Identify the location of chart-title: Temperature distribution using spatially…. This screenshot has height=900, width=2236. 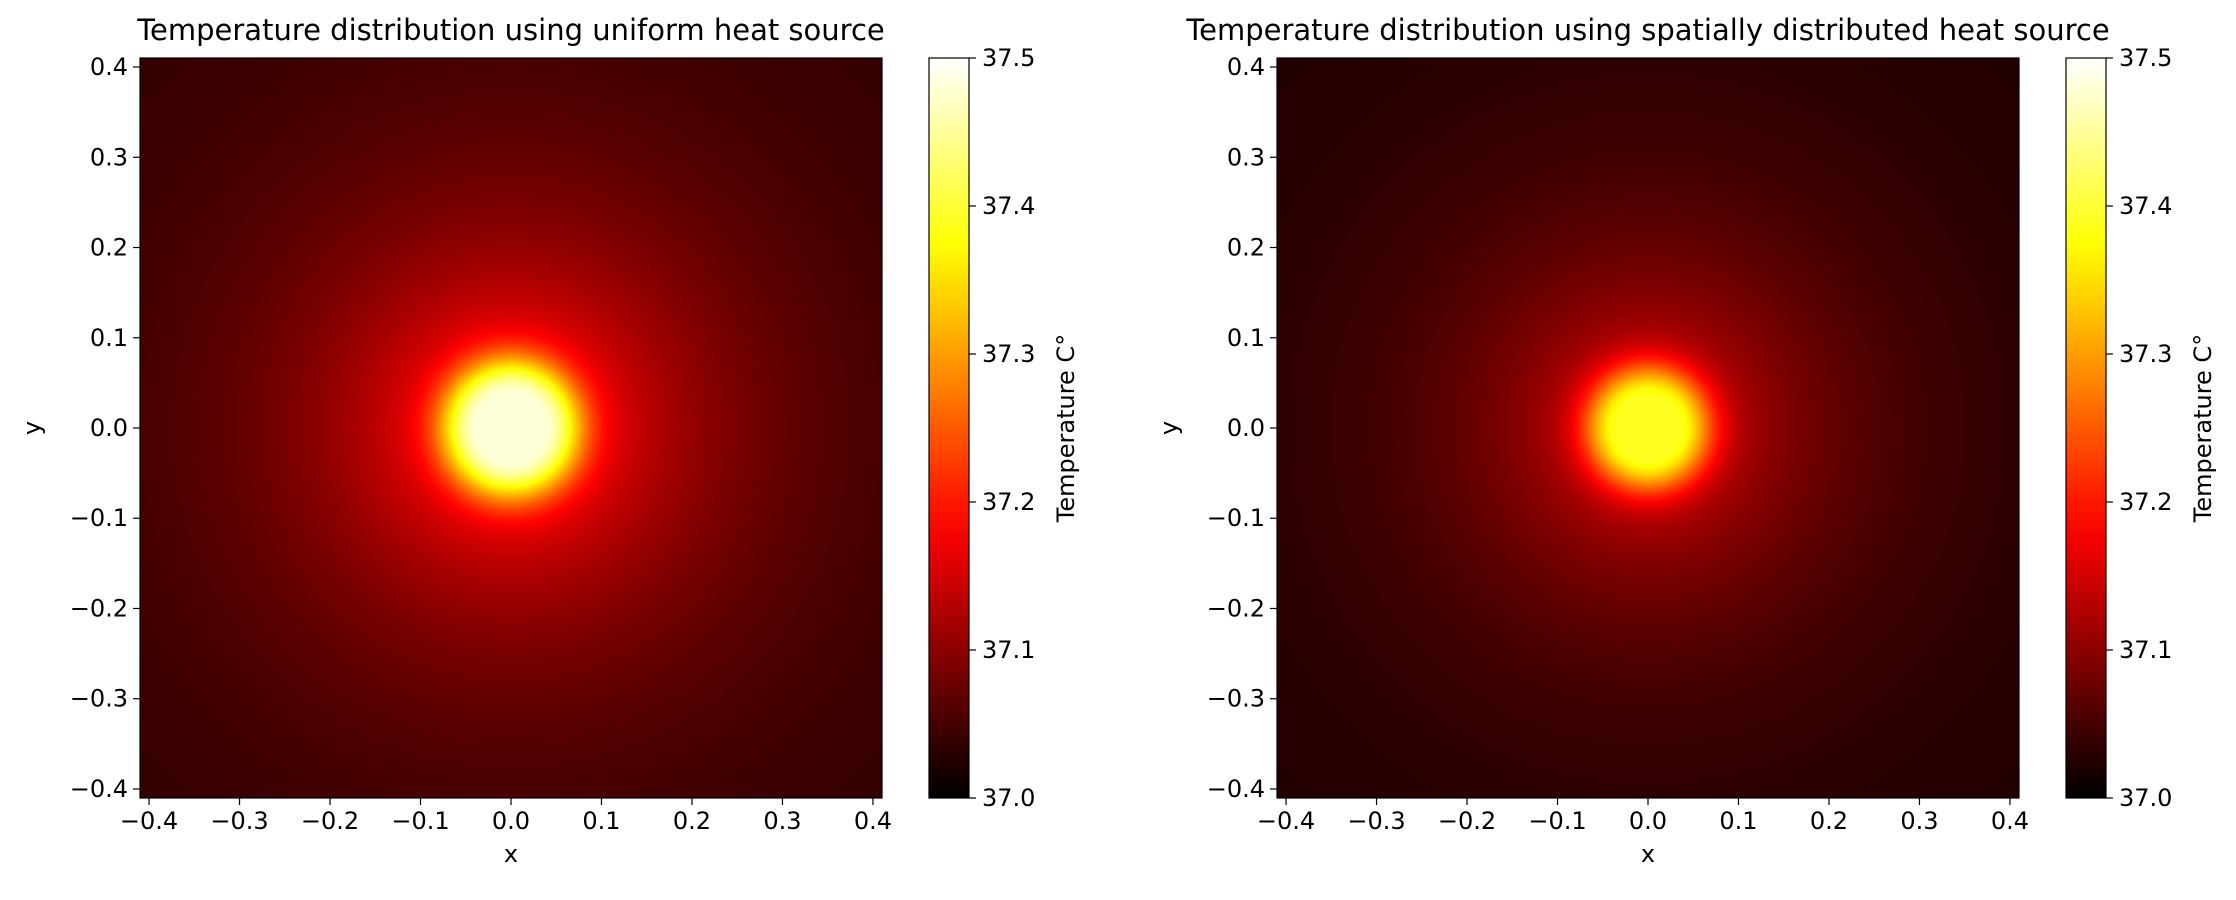
(1647, 30).